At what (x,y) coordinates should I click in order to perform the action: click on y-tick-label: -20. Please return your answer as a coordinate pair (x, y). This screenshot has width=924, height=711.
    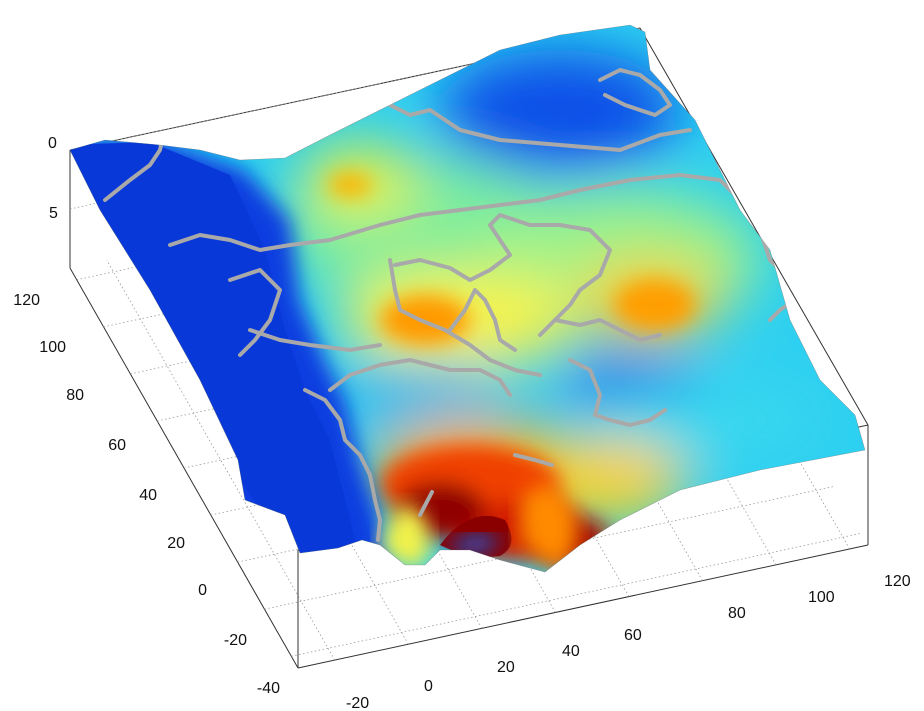
    Looking at the image, I should click on (235, 640).